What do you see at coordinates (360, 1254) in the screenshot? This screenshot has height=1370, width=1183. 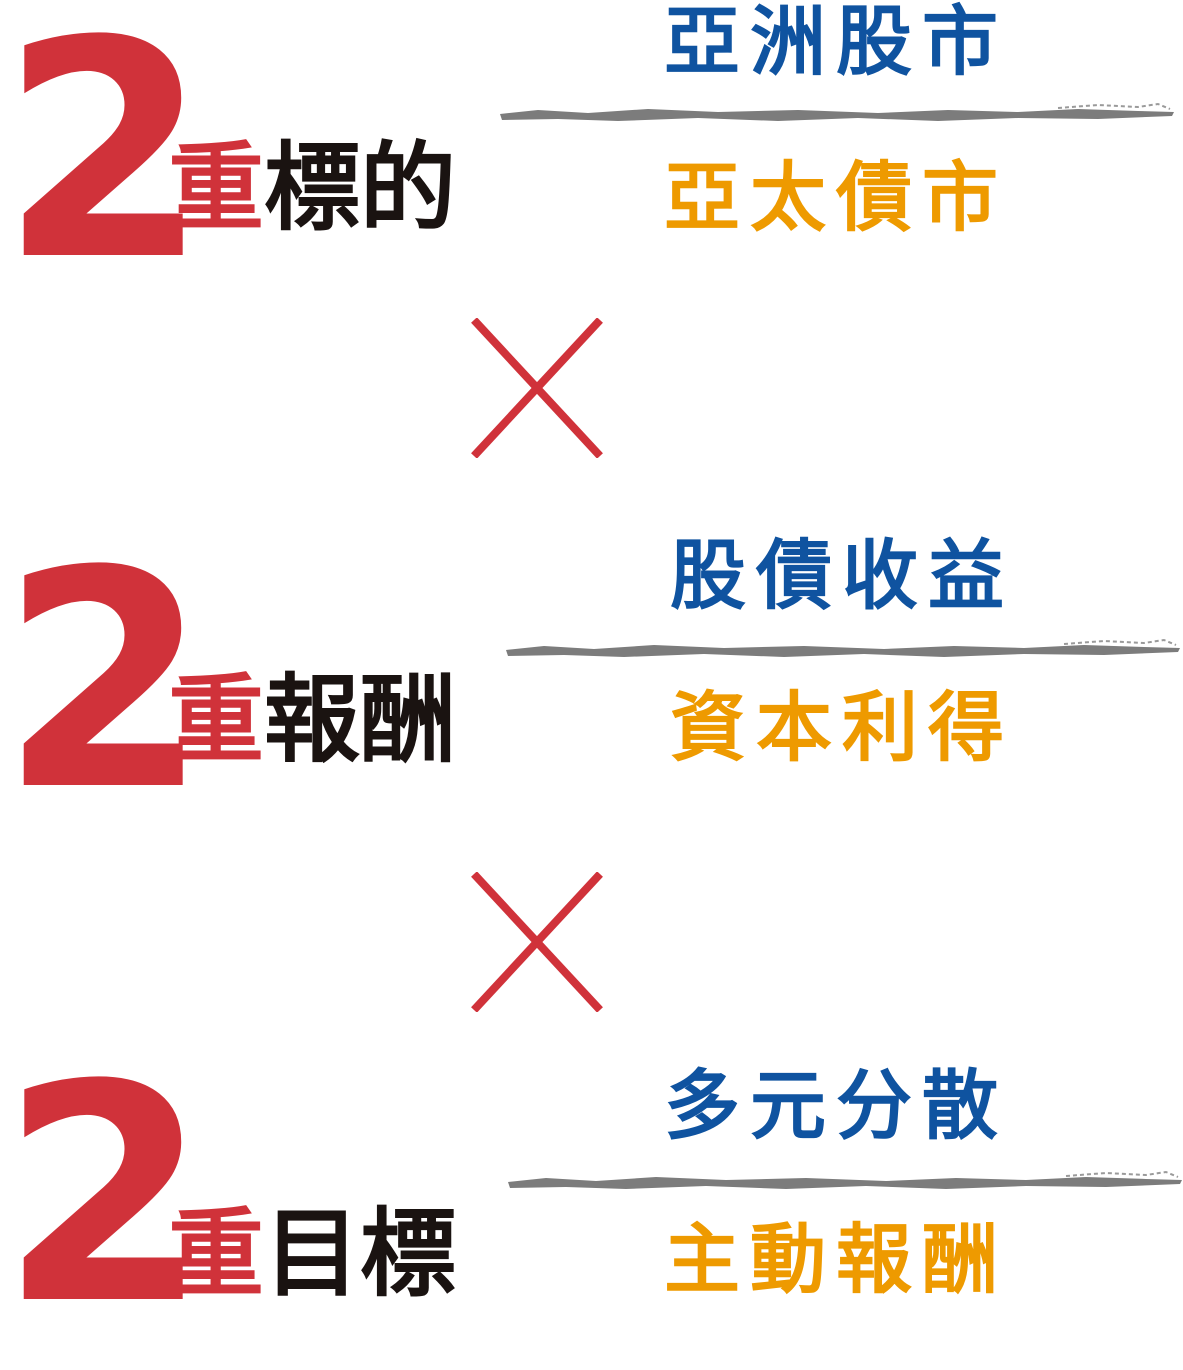 I see `label-text: 目標` at bounding box center [360, 1254].